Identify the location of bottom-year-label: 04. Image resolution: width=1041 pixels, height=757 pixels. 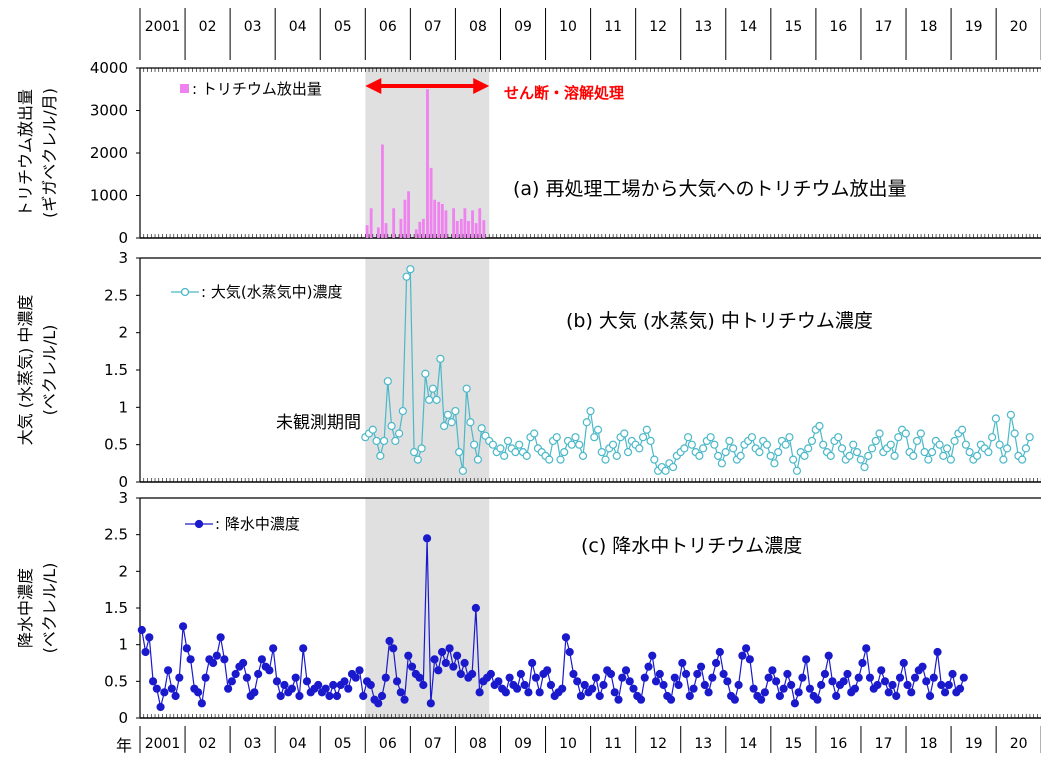
(298, 744).